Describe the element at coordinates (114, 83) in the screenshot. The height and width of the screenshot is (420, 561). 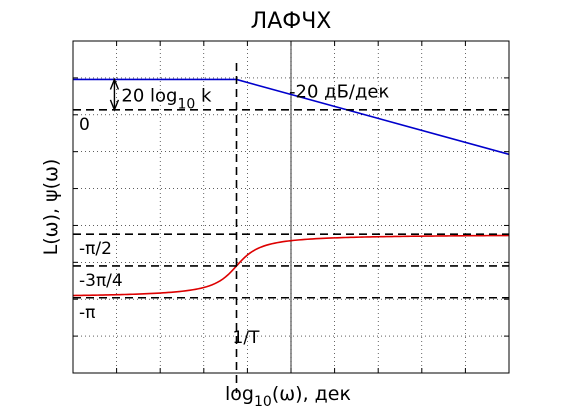
I see `annotation-arrowhead-up` at that location.